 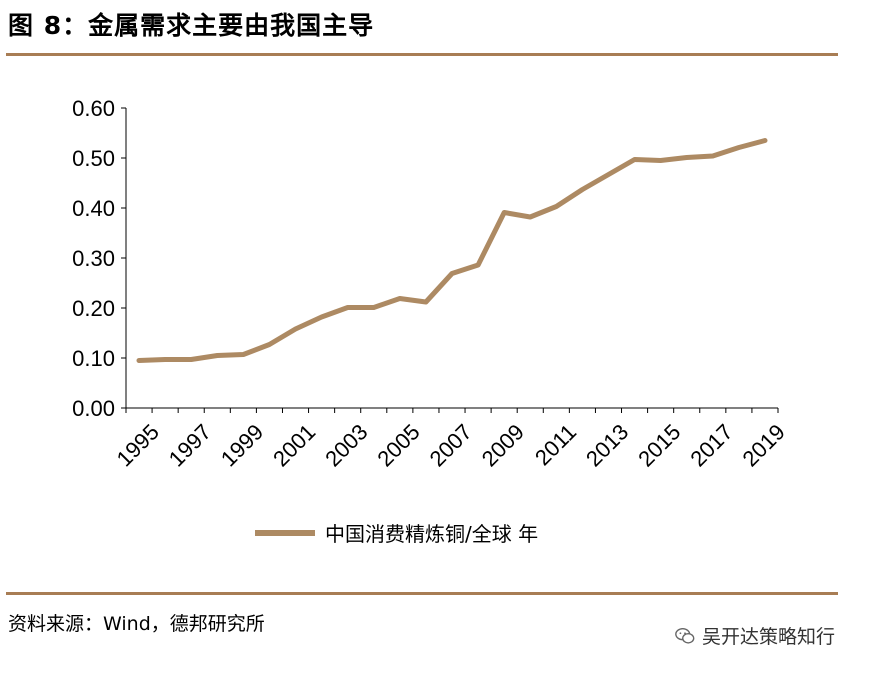 What do you see at coordinates (191, 25) in the screenshot?
I see `page-title: 图 8：金属需求主要由我国主导` at bounding box center [191, 25].